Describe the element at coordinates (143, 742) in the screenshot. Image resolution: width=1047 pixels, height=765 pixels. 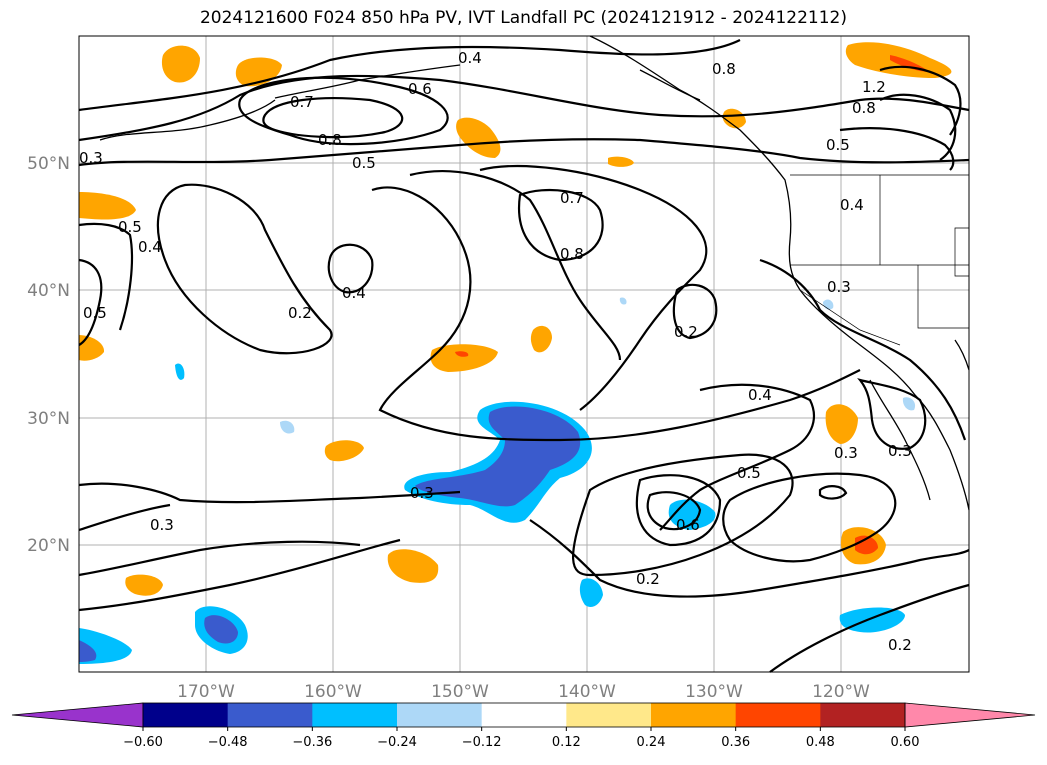
I see `colorbar-tick-label: −0.60` at that location.